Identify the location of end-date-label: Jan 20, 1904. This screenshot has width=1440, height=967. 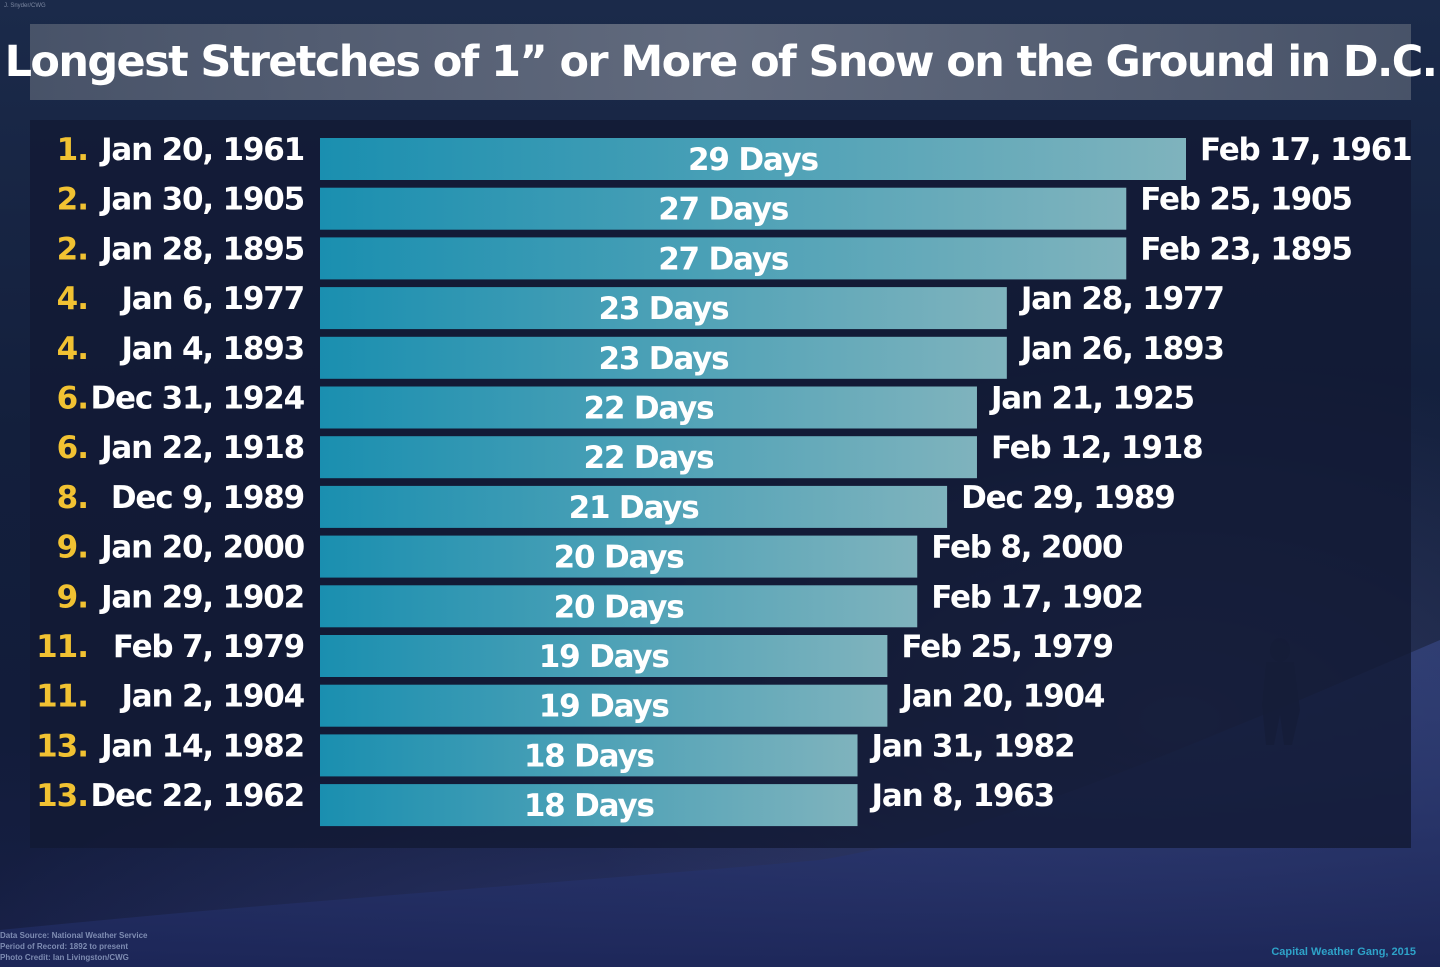
(1002, 697).